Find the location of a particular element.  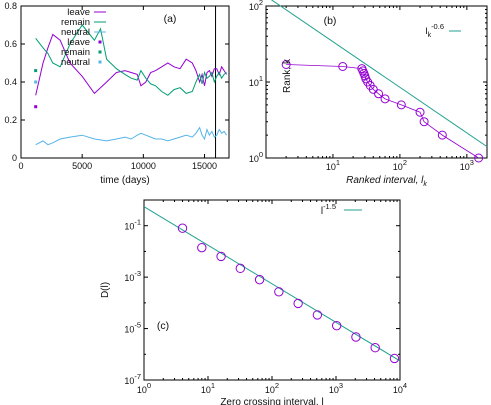

panel-c-ytick-label: 10⁻⁷ is located at coordinates (132, 379).